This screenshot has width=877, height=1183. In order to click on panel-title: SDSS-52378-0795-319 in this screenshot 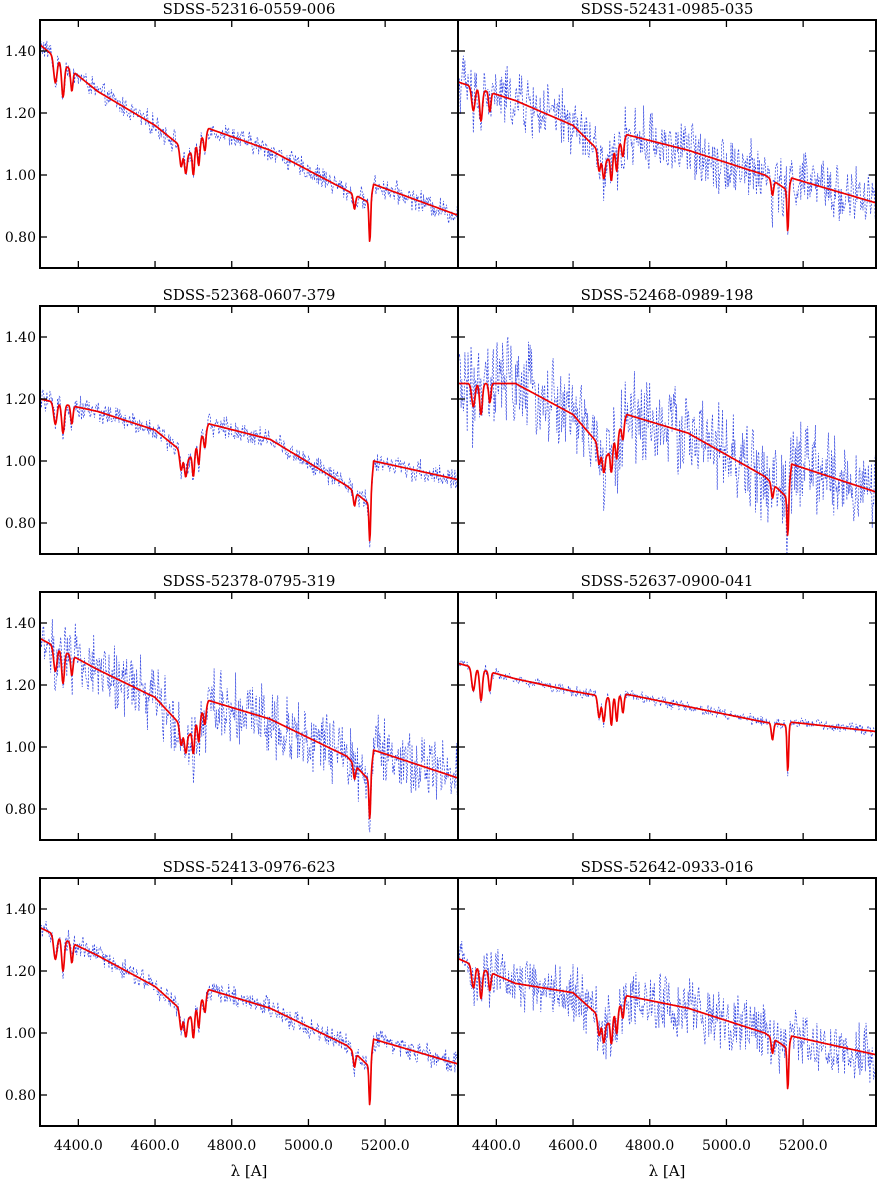, I will do `click(249, 581)`.